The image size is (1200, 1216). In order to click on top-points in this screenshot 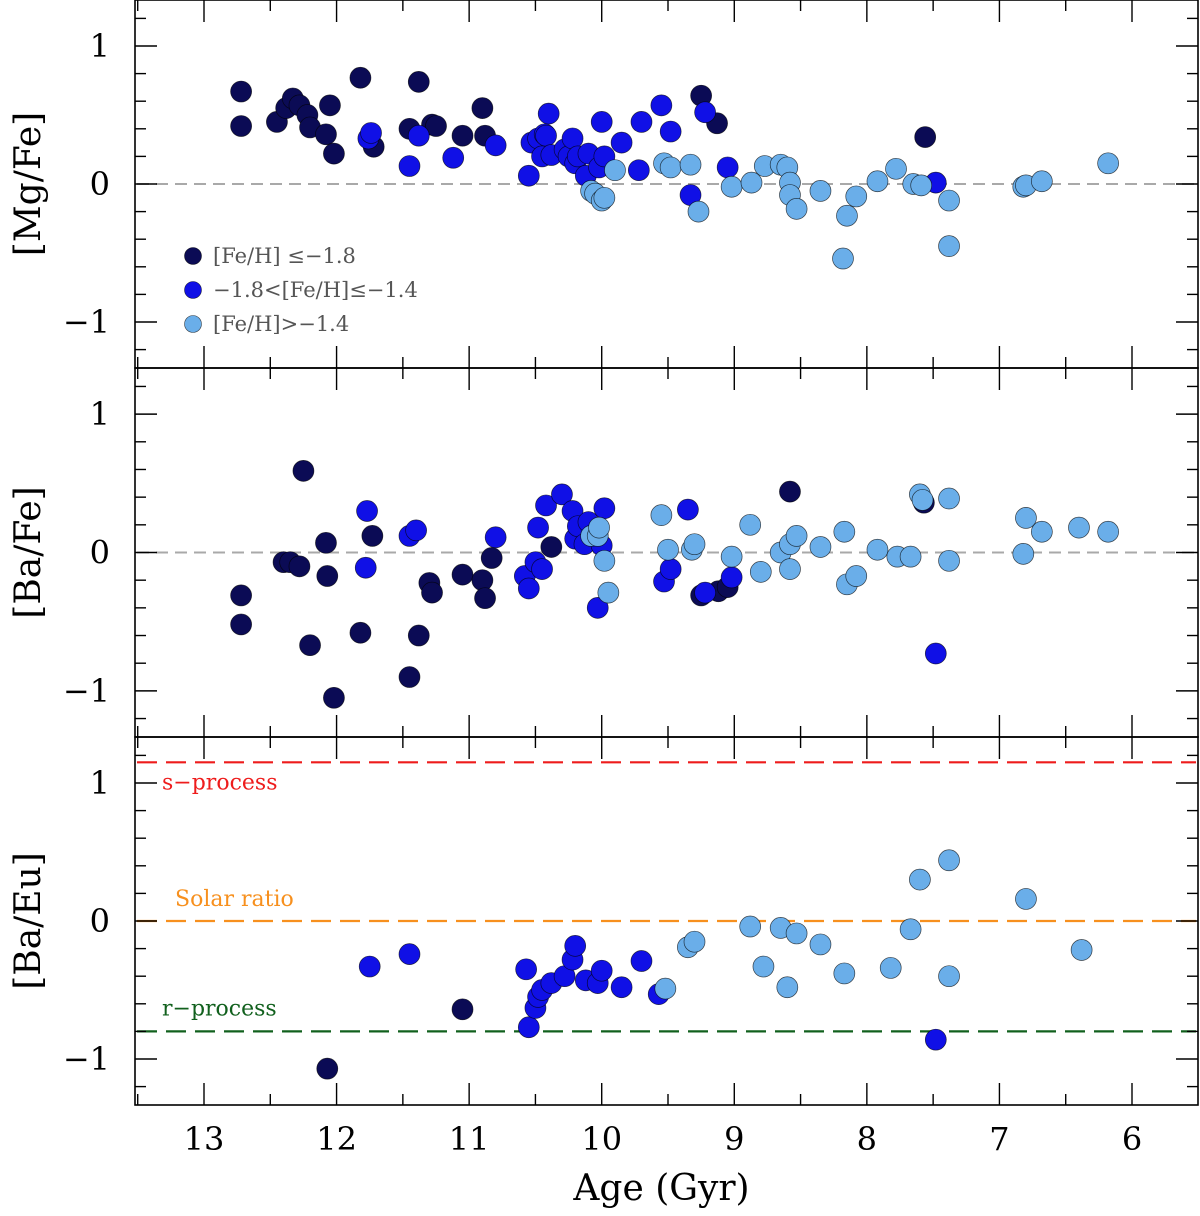, I will do `click(674, 168)`.